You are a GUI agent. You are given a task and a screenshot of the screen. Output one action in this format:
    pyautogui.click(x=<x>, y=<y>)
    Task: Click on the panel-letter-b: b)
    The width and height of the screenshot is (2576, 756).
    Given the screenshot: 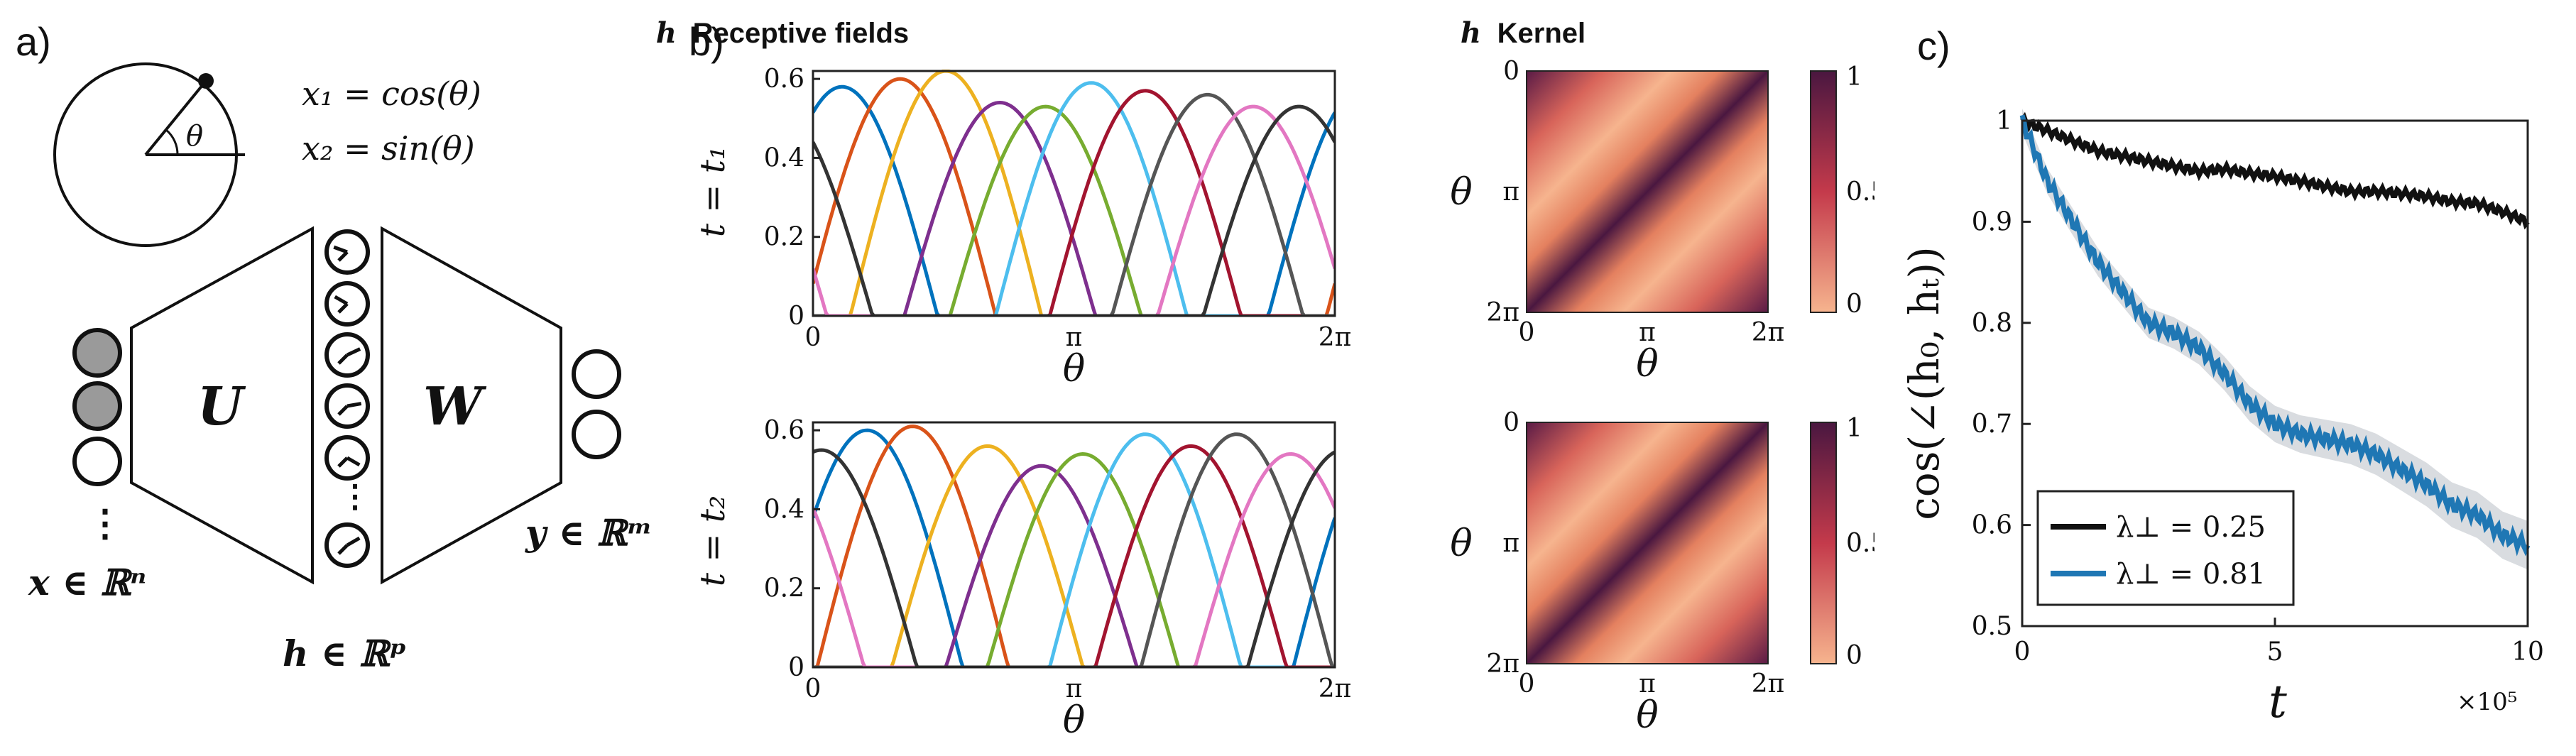 What is the action you would take?
    pyautogui.click(x=706, y=42)
    